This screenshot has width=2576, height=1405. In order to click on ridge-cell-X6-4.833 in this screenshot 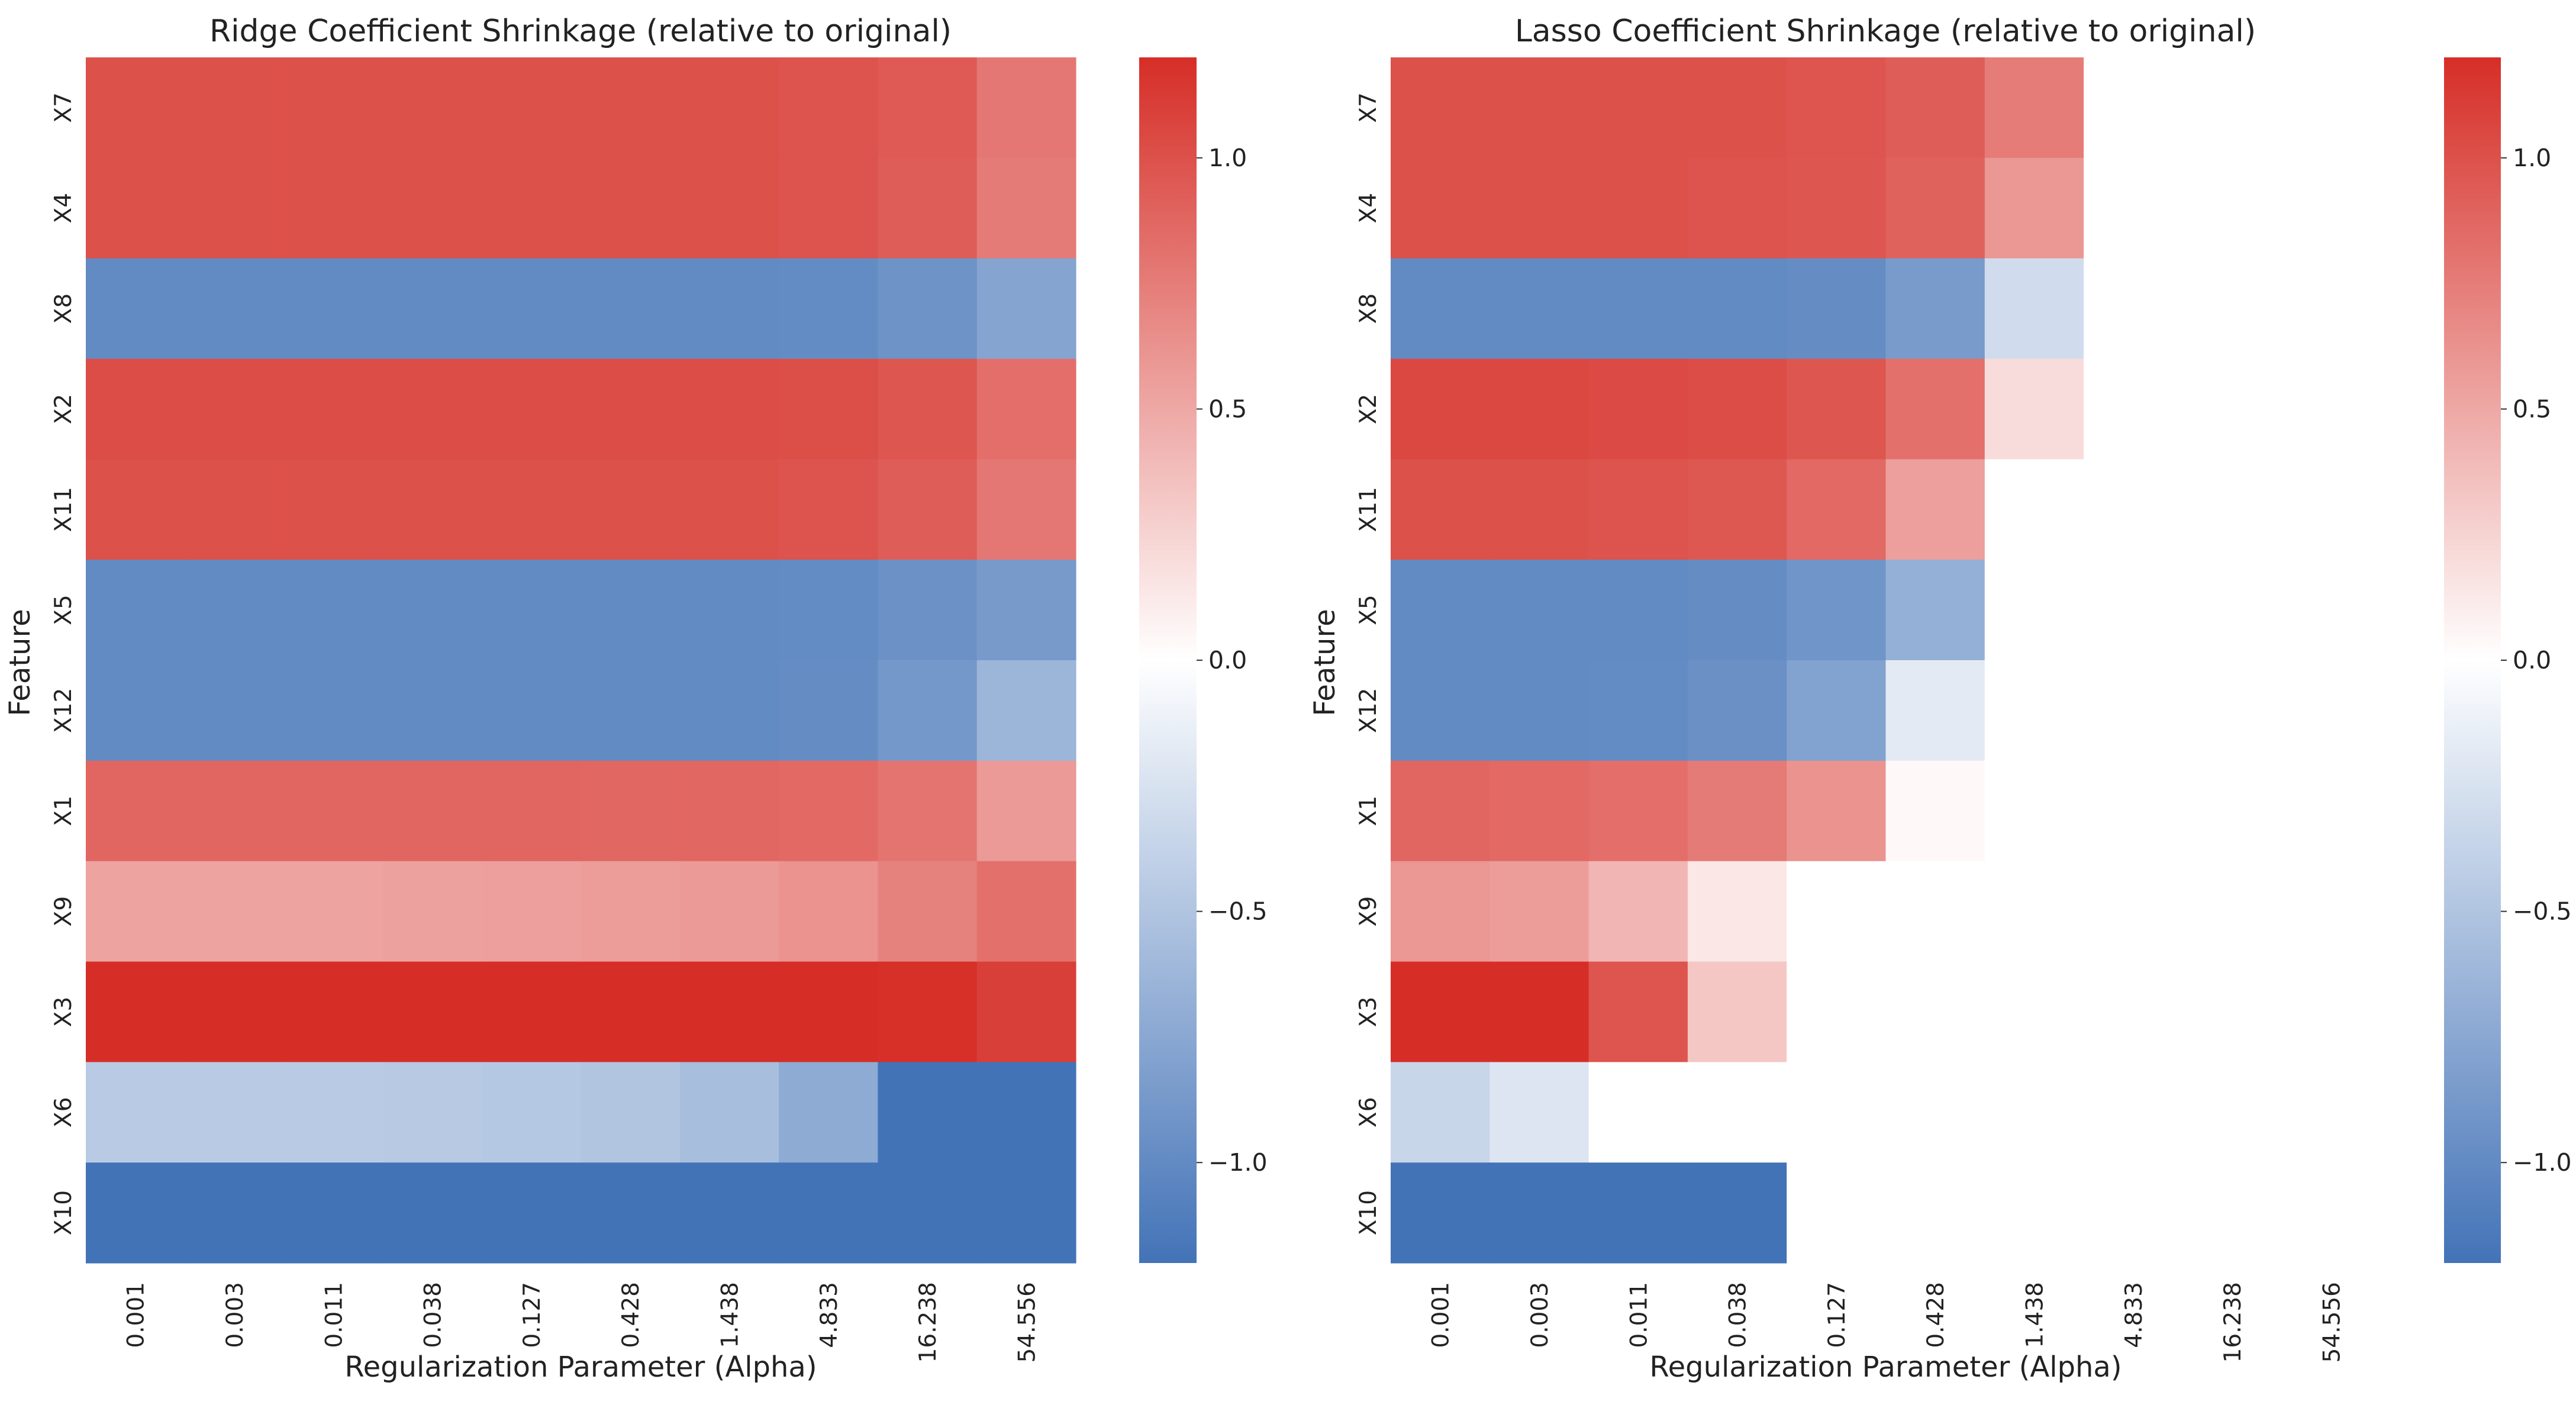, I will do `click(828, 1112)`.